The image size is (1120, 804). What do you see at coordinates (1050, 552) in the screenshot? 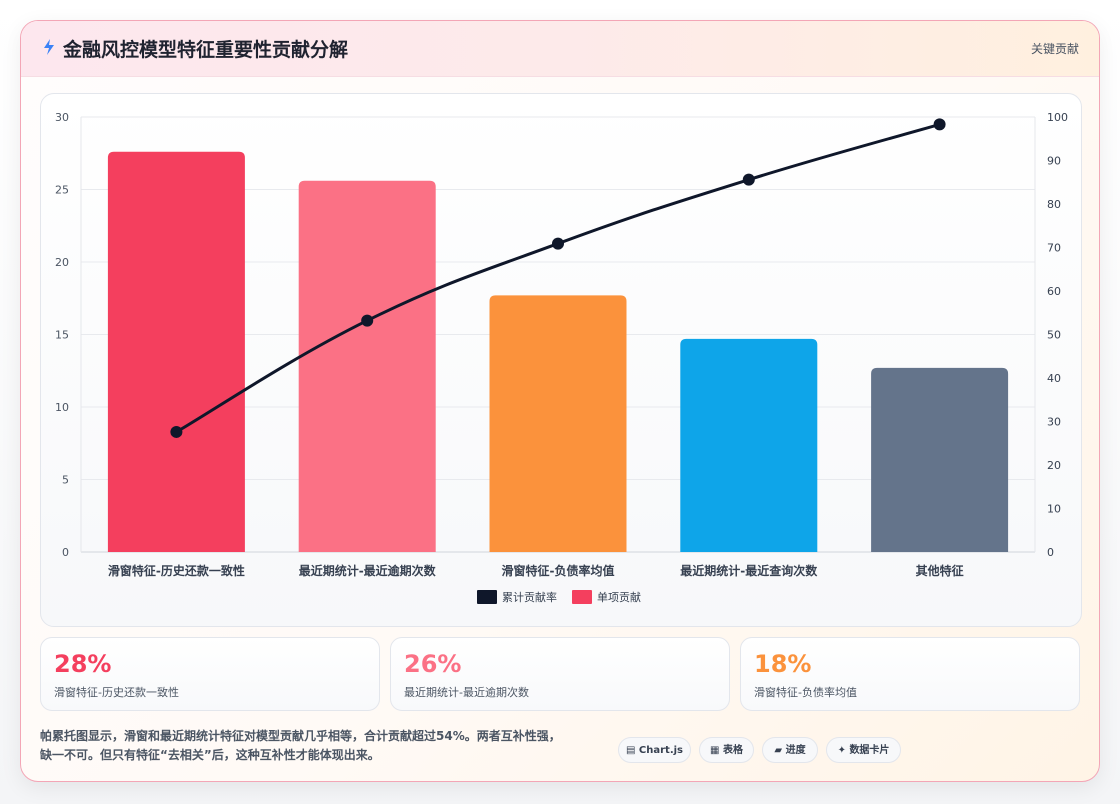
I see `y2-tick-label: 0` at bounding box center [1050, 552].